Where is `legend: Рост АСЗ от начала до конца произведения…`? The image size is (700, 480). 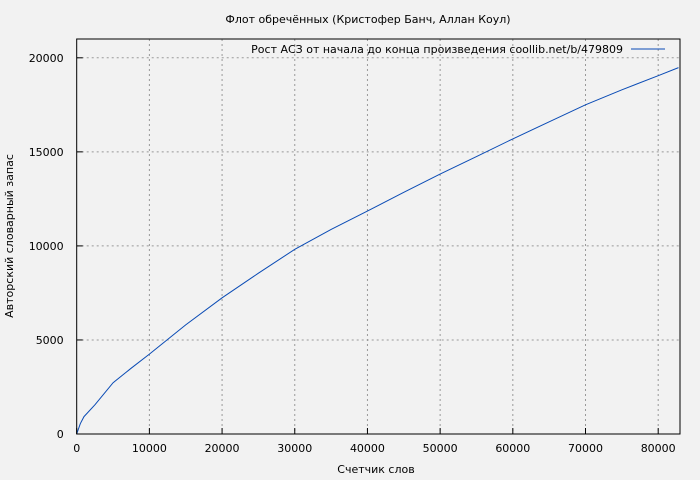 legend: Рост АСЗ от начала до конца произведения… is located at coordinates (458, 49).